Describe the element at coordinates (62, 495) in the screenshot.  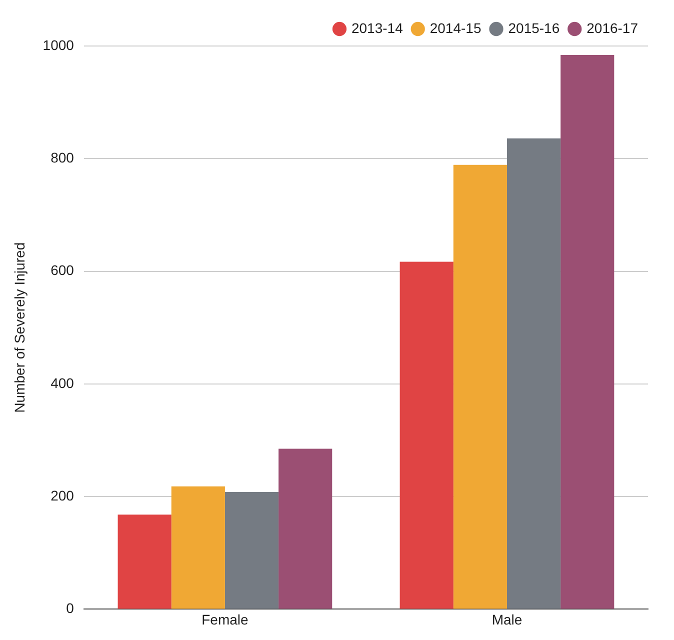
I see `y-tick-label: 200` at that location.